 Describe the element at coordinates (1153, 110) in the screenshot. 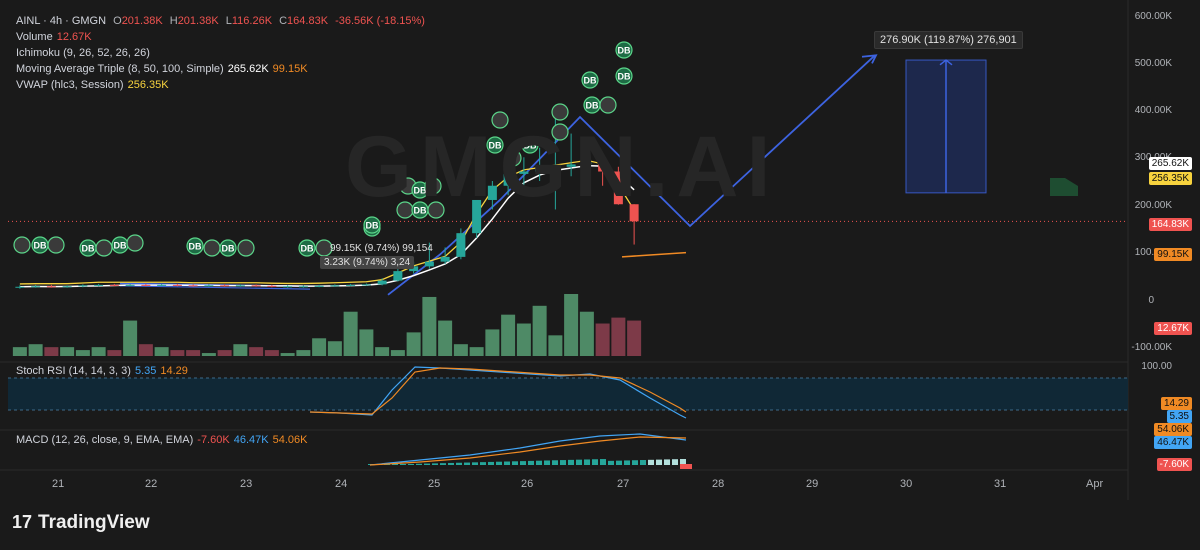

I see `price-axis-400k: 400.00K` at that location.